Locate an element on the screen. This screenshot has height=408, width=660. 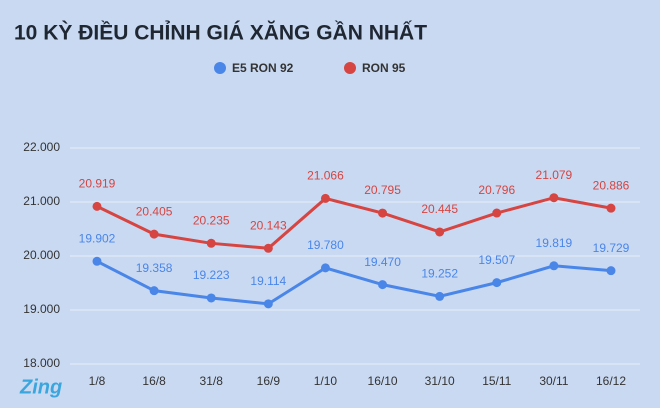
y-tick-label: 20.000 is located at coordinates (41, 255).